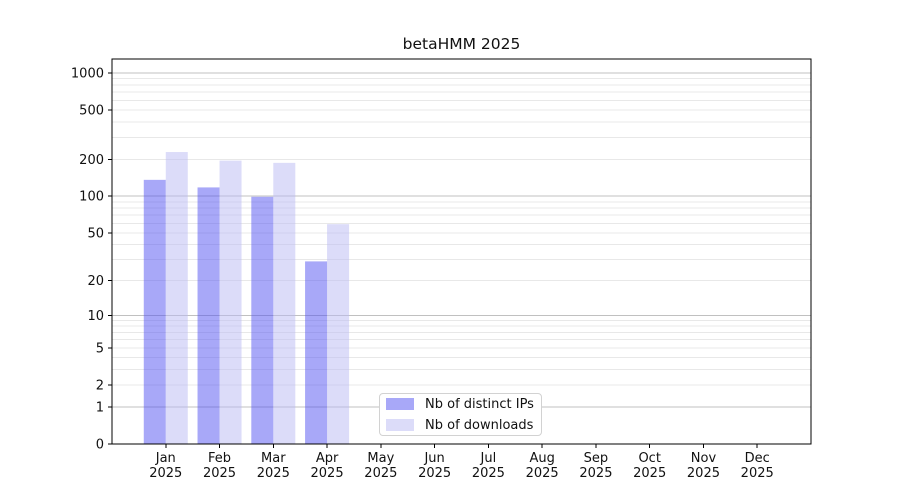 The width and height of the screenshot is (900, 500). I want to click on bar-downloads-jan, so click(176, 298).